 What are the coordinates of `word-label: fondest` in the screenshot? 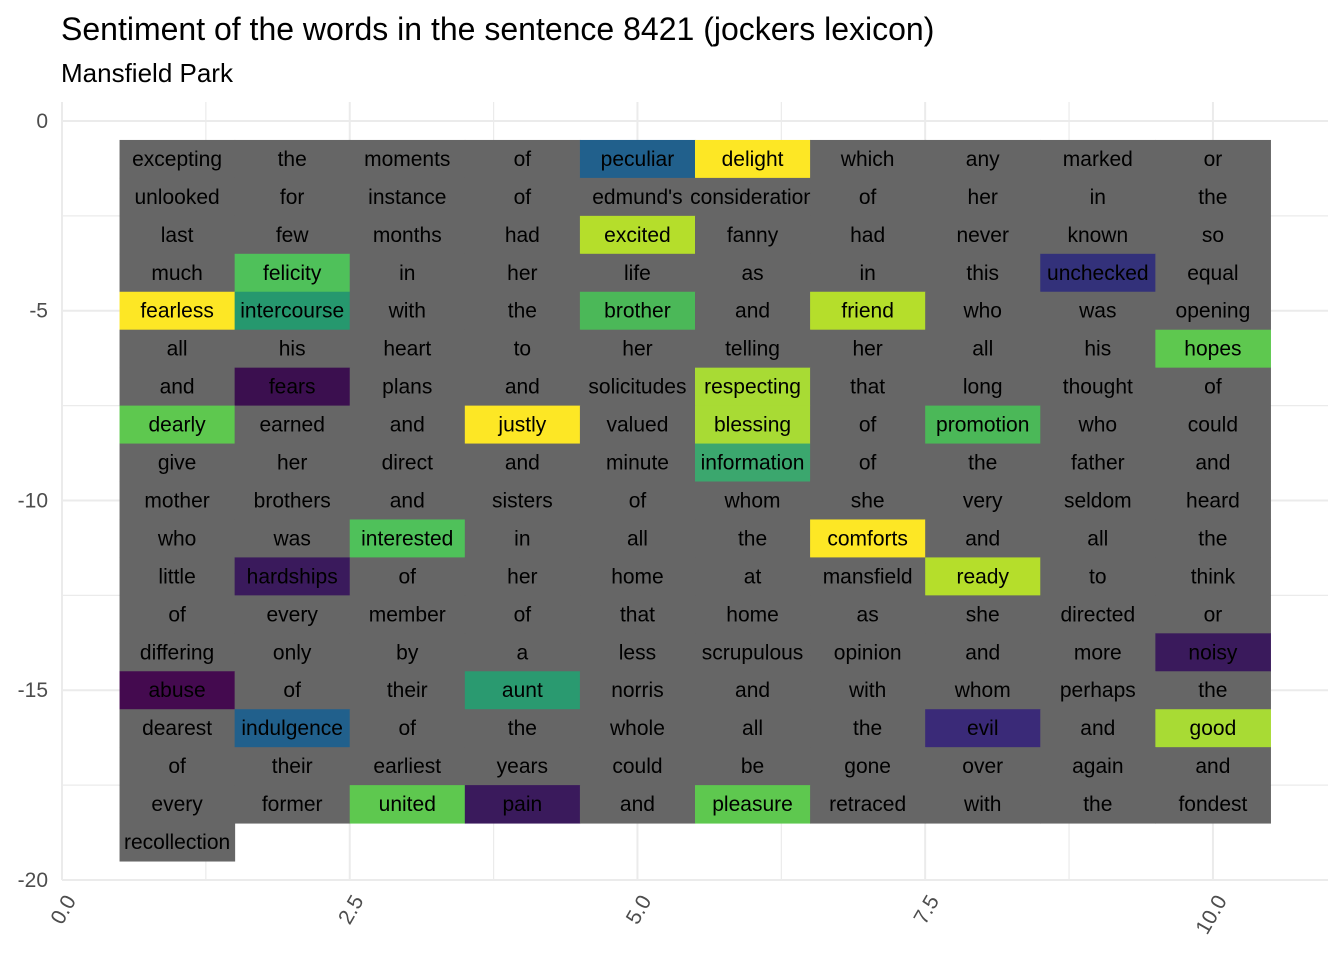 It's located at (1212, 804).